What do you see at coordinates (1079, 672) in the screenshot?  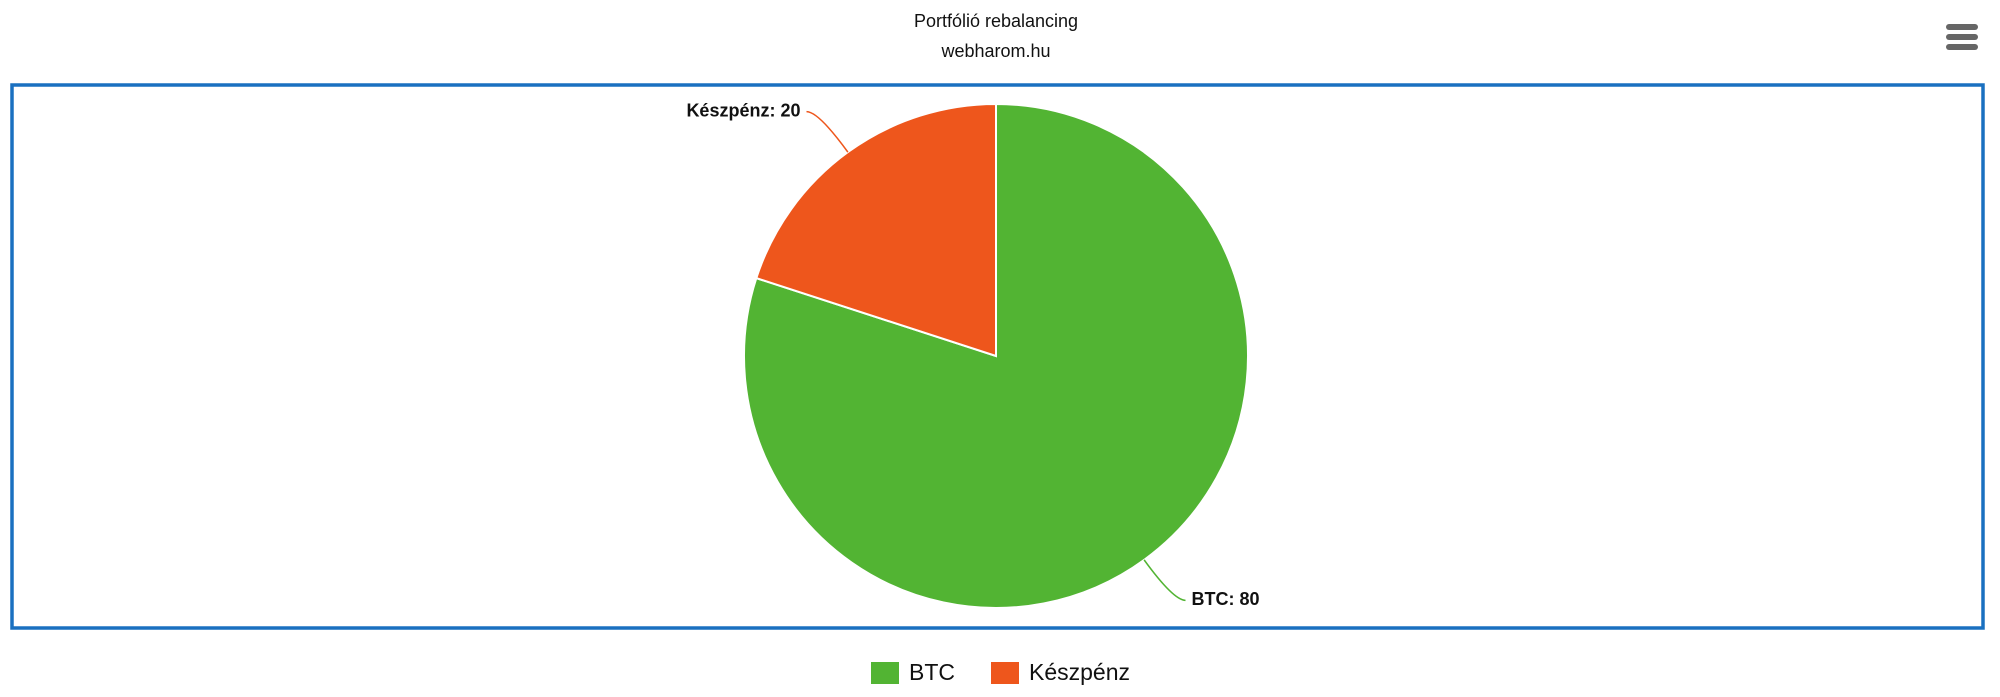 I see `legend-label: Készpénz` at bounding box center [1079, 672].